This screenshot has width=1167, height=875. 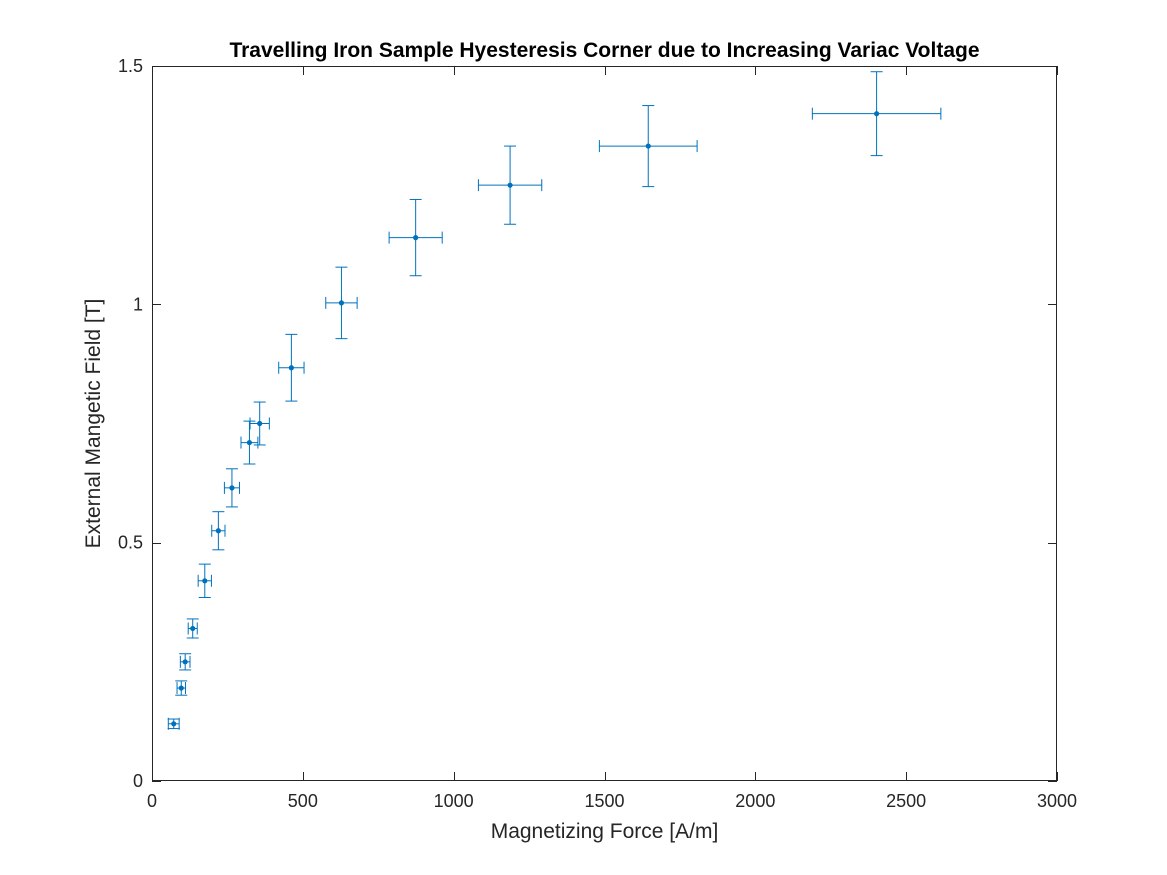 What do you see at coordinates (1057, 801) in the screenshot?
I see `x-tick-label: 3000` at bounding box center [1057, 801].